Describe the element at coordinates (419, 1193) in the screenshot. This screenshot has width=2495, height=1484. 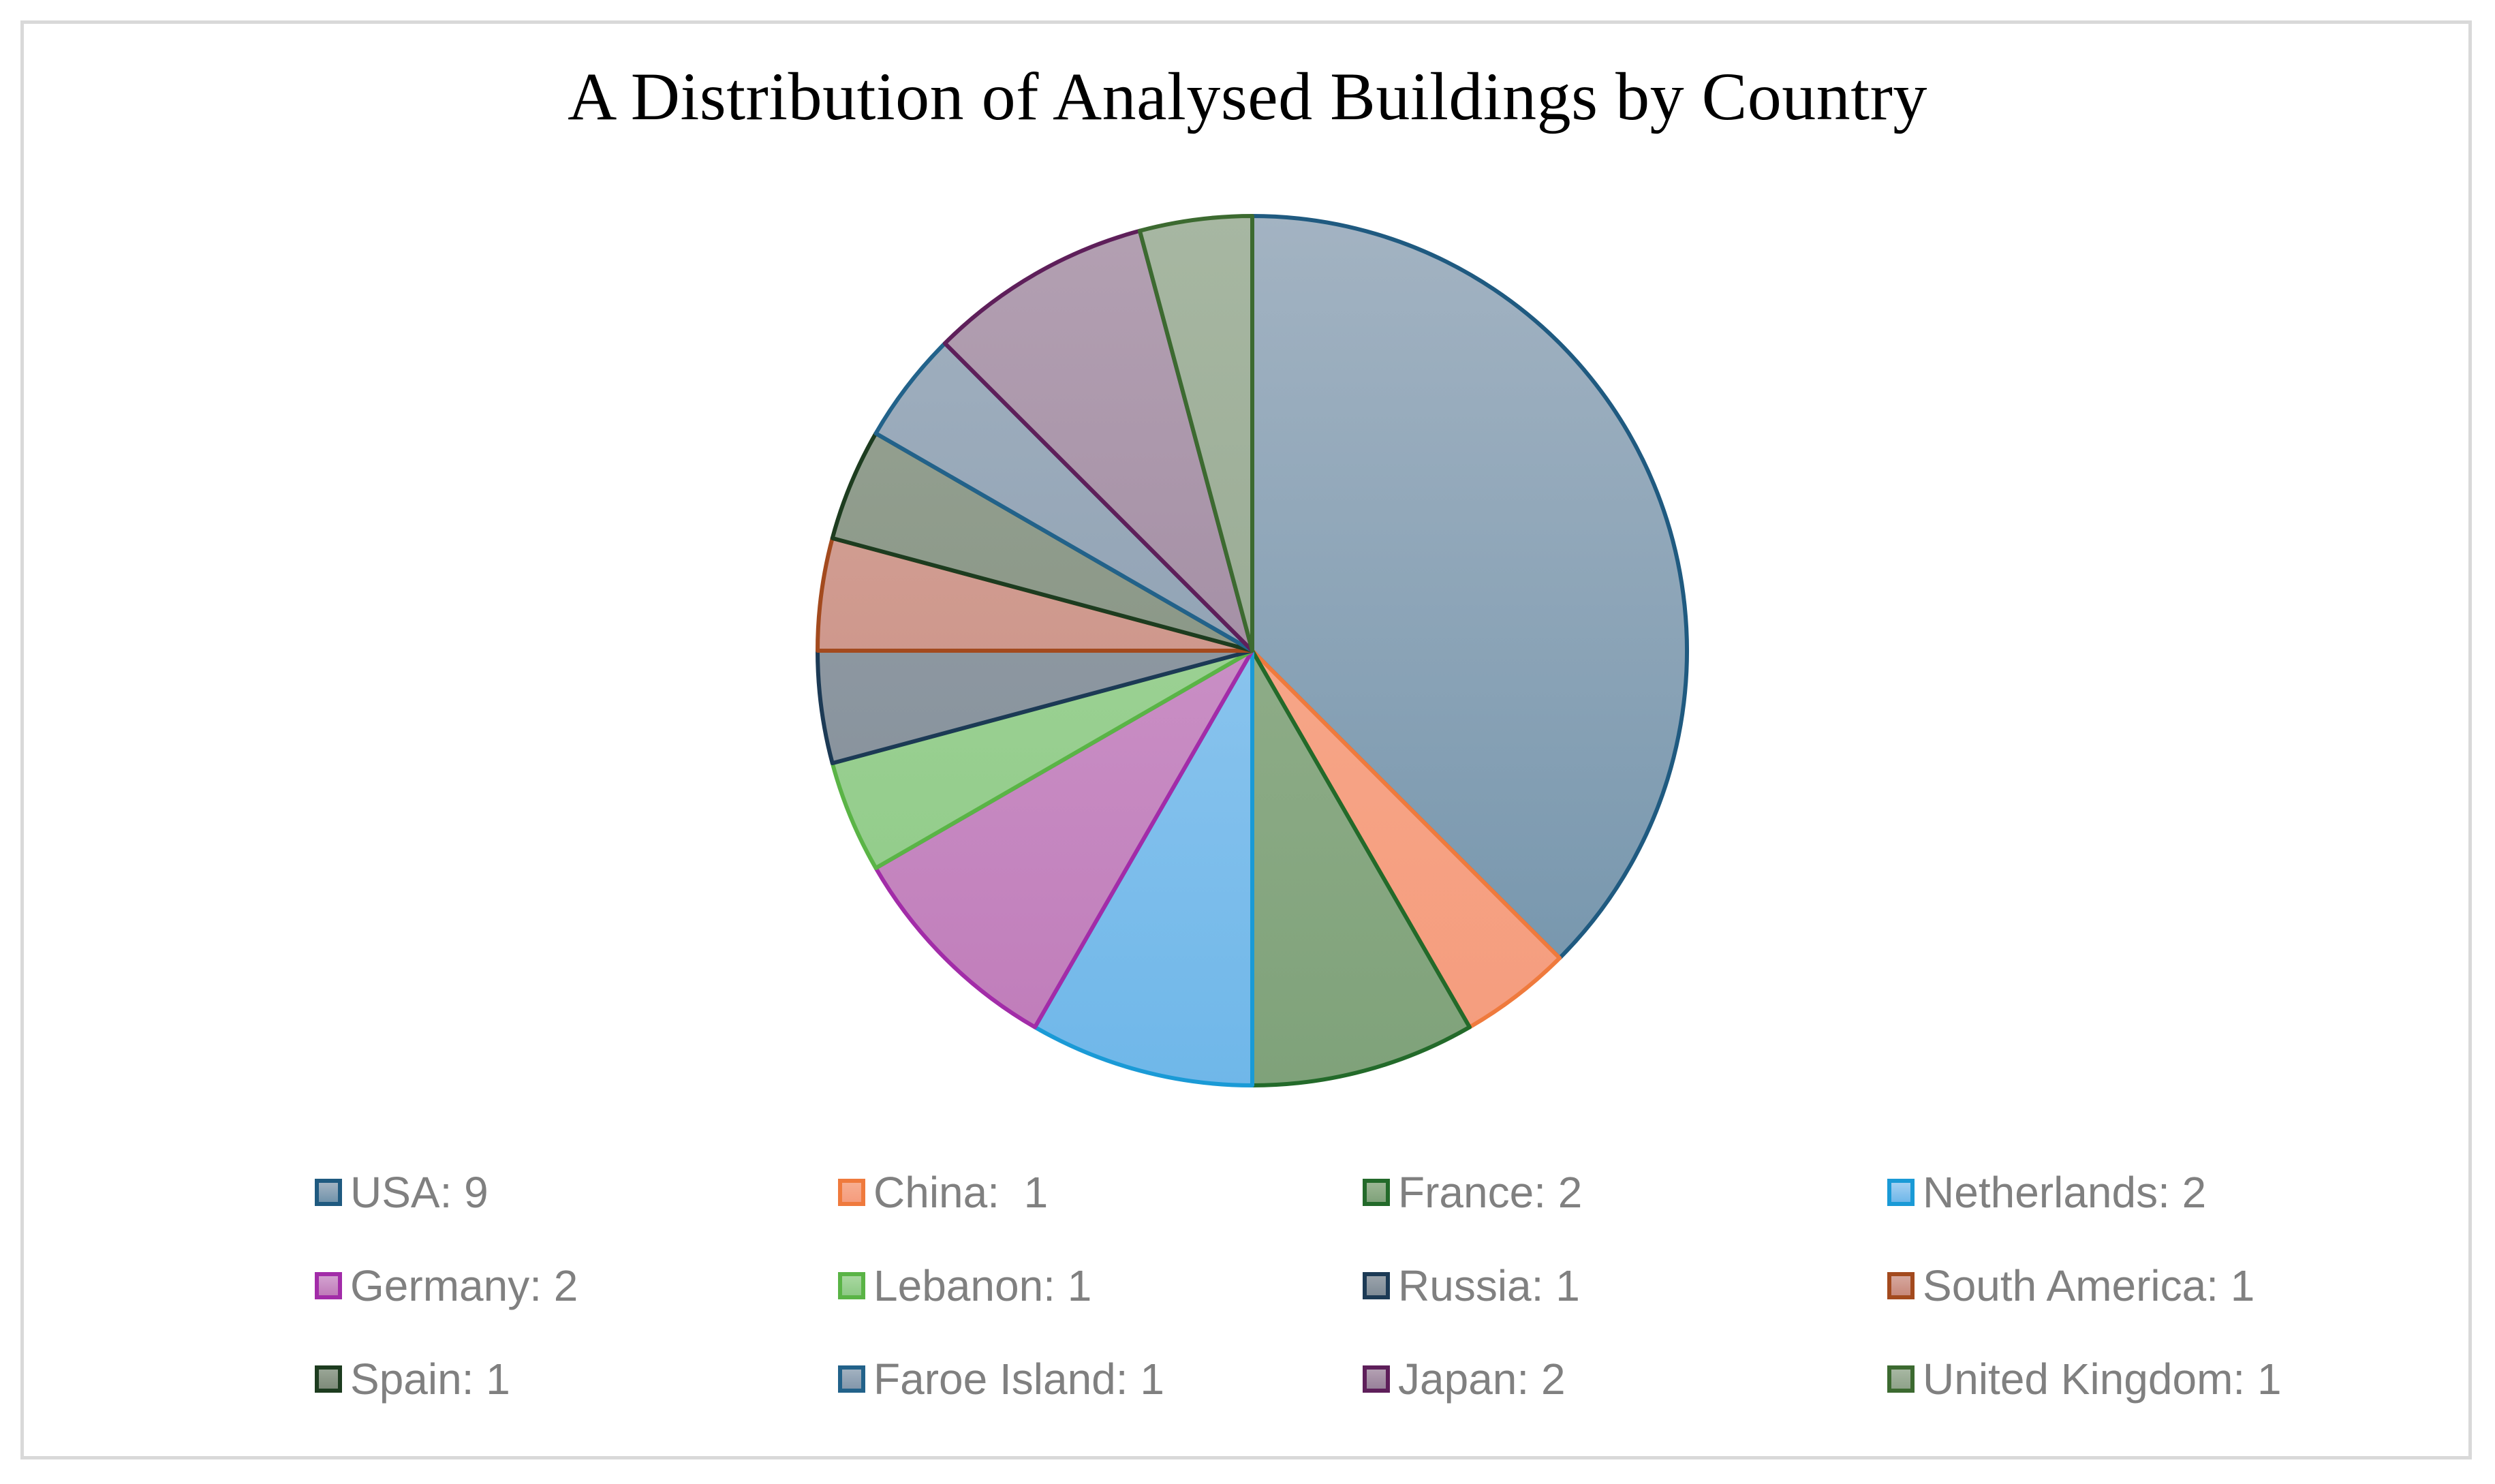
I see `legend-label: USA: 9` at that location.